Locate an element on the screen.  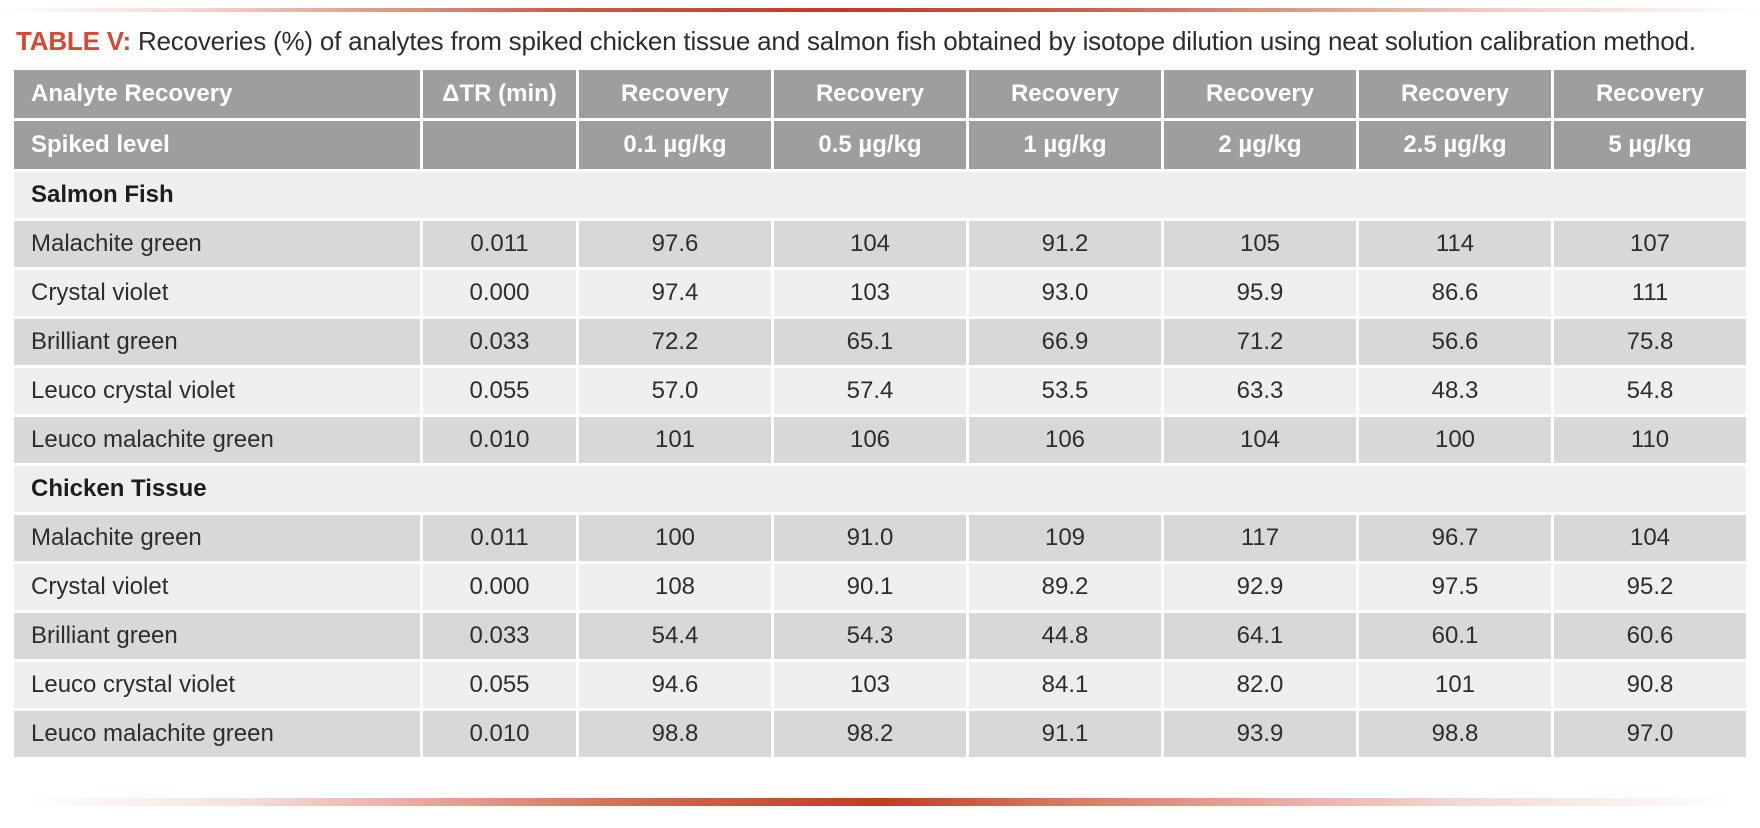
table-caption-label: TABLE V: is located at coordinates (73, 41).